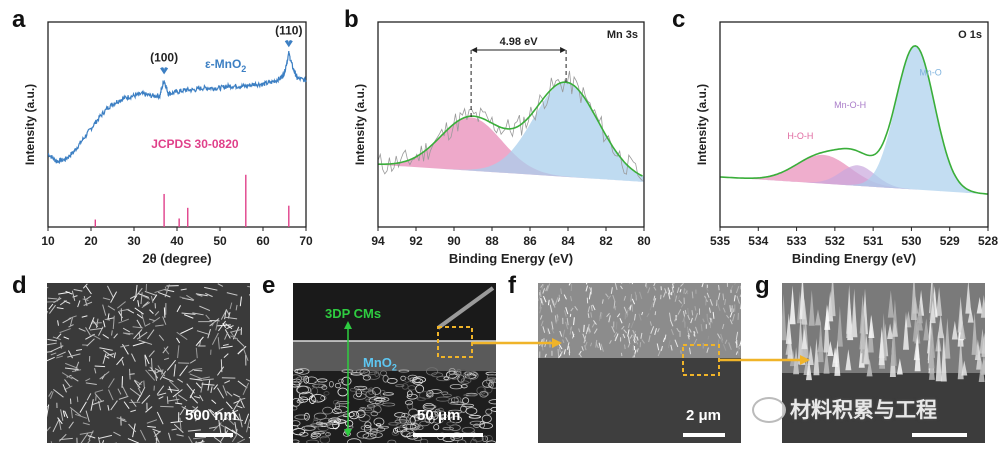 This screenshot has width=1000, height=453. I want to click on sem-e-thickness-arrow-bottom, so click(348, 433).